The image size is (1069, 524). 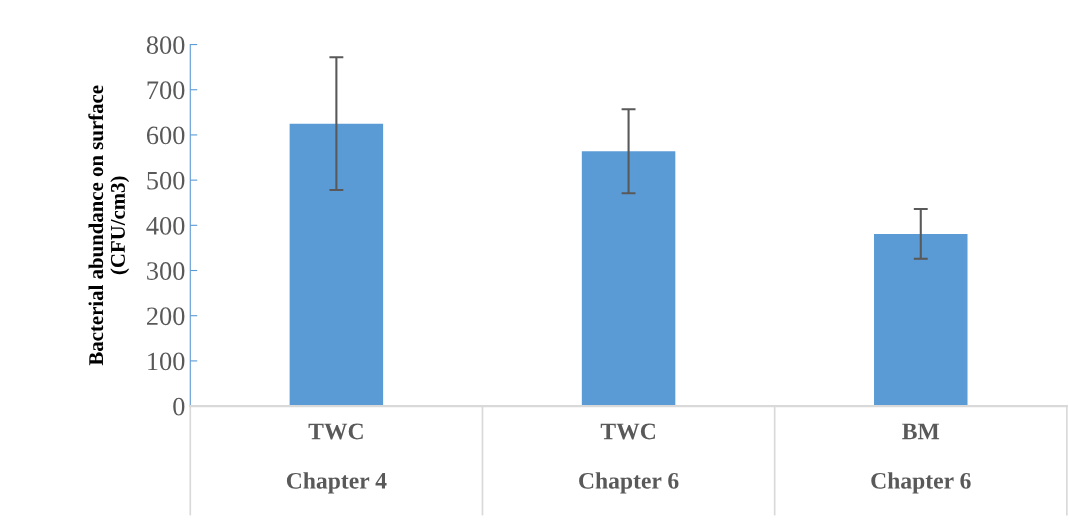 What do you see at coordinates (166, 361) in the screenshot?
I see `y-tick-label: 100` at bounding box center [166, 361].